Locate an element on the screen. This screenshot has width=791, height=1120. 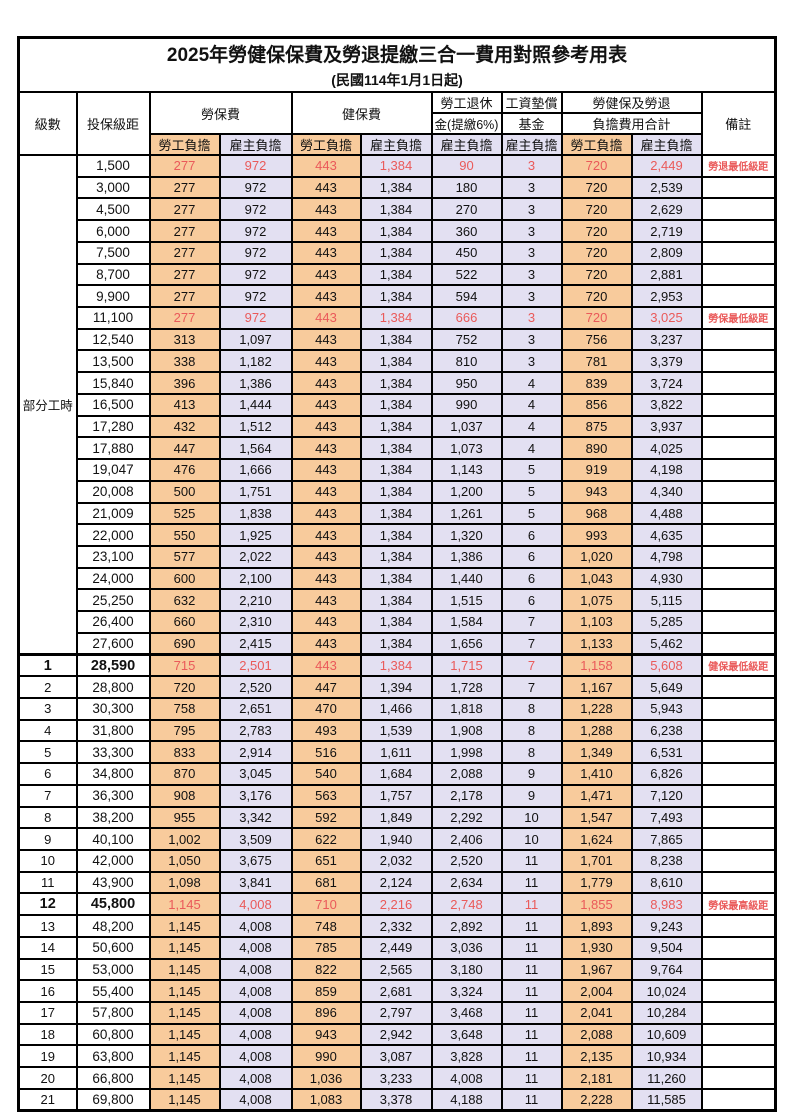
value-cell: 2,501 is located at coordinates (255, 665).